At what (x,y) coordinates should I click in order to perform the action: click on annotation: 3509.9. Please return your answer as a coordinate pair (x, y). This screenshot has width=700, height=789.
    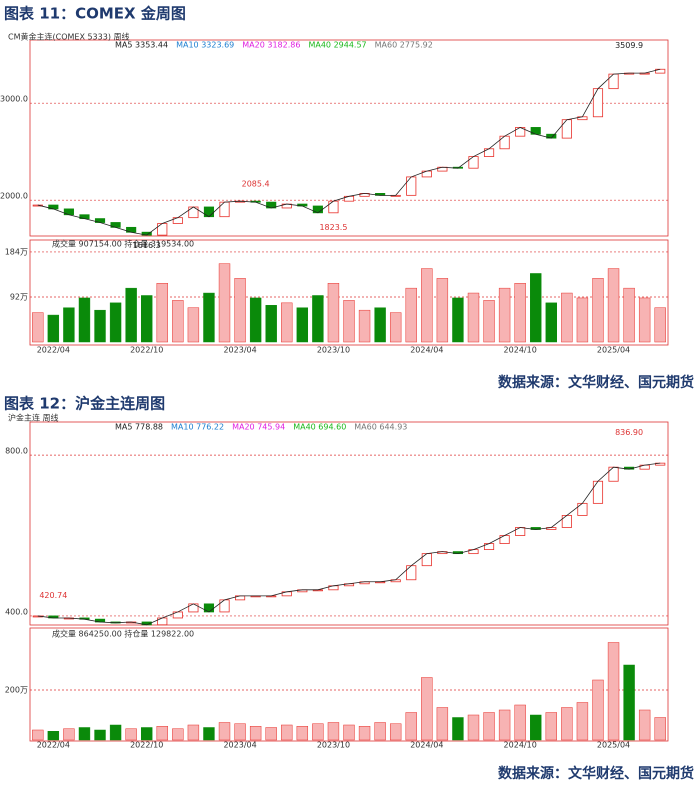
    Looking at the image, I should click on (629, 45).